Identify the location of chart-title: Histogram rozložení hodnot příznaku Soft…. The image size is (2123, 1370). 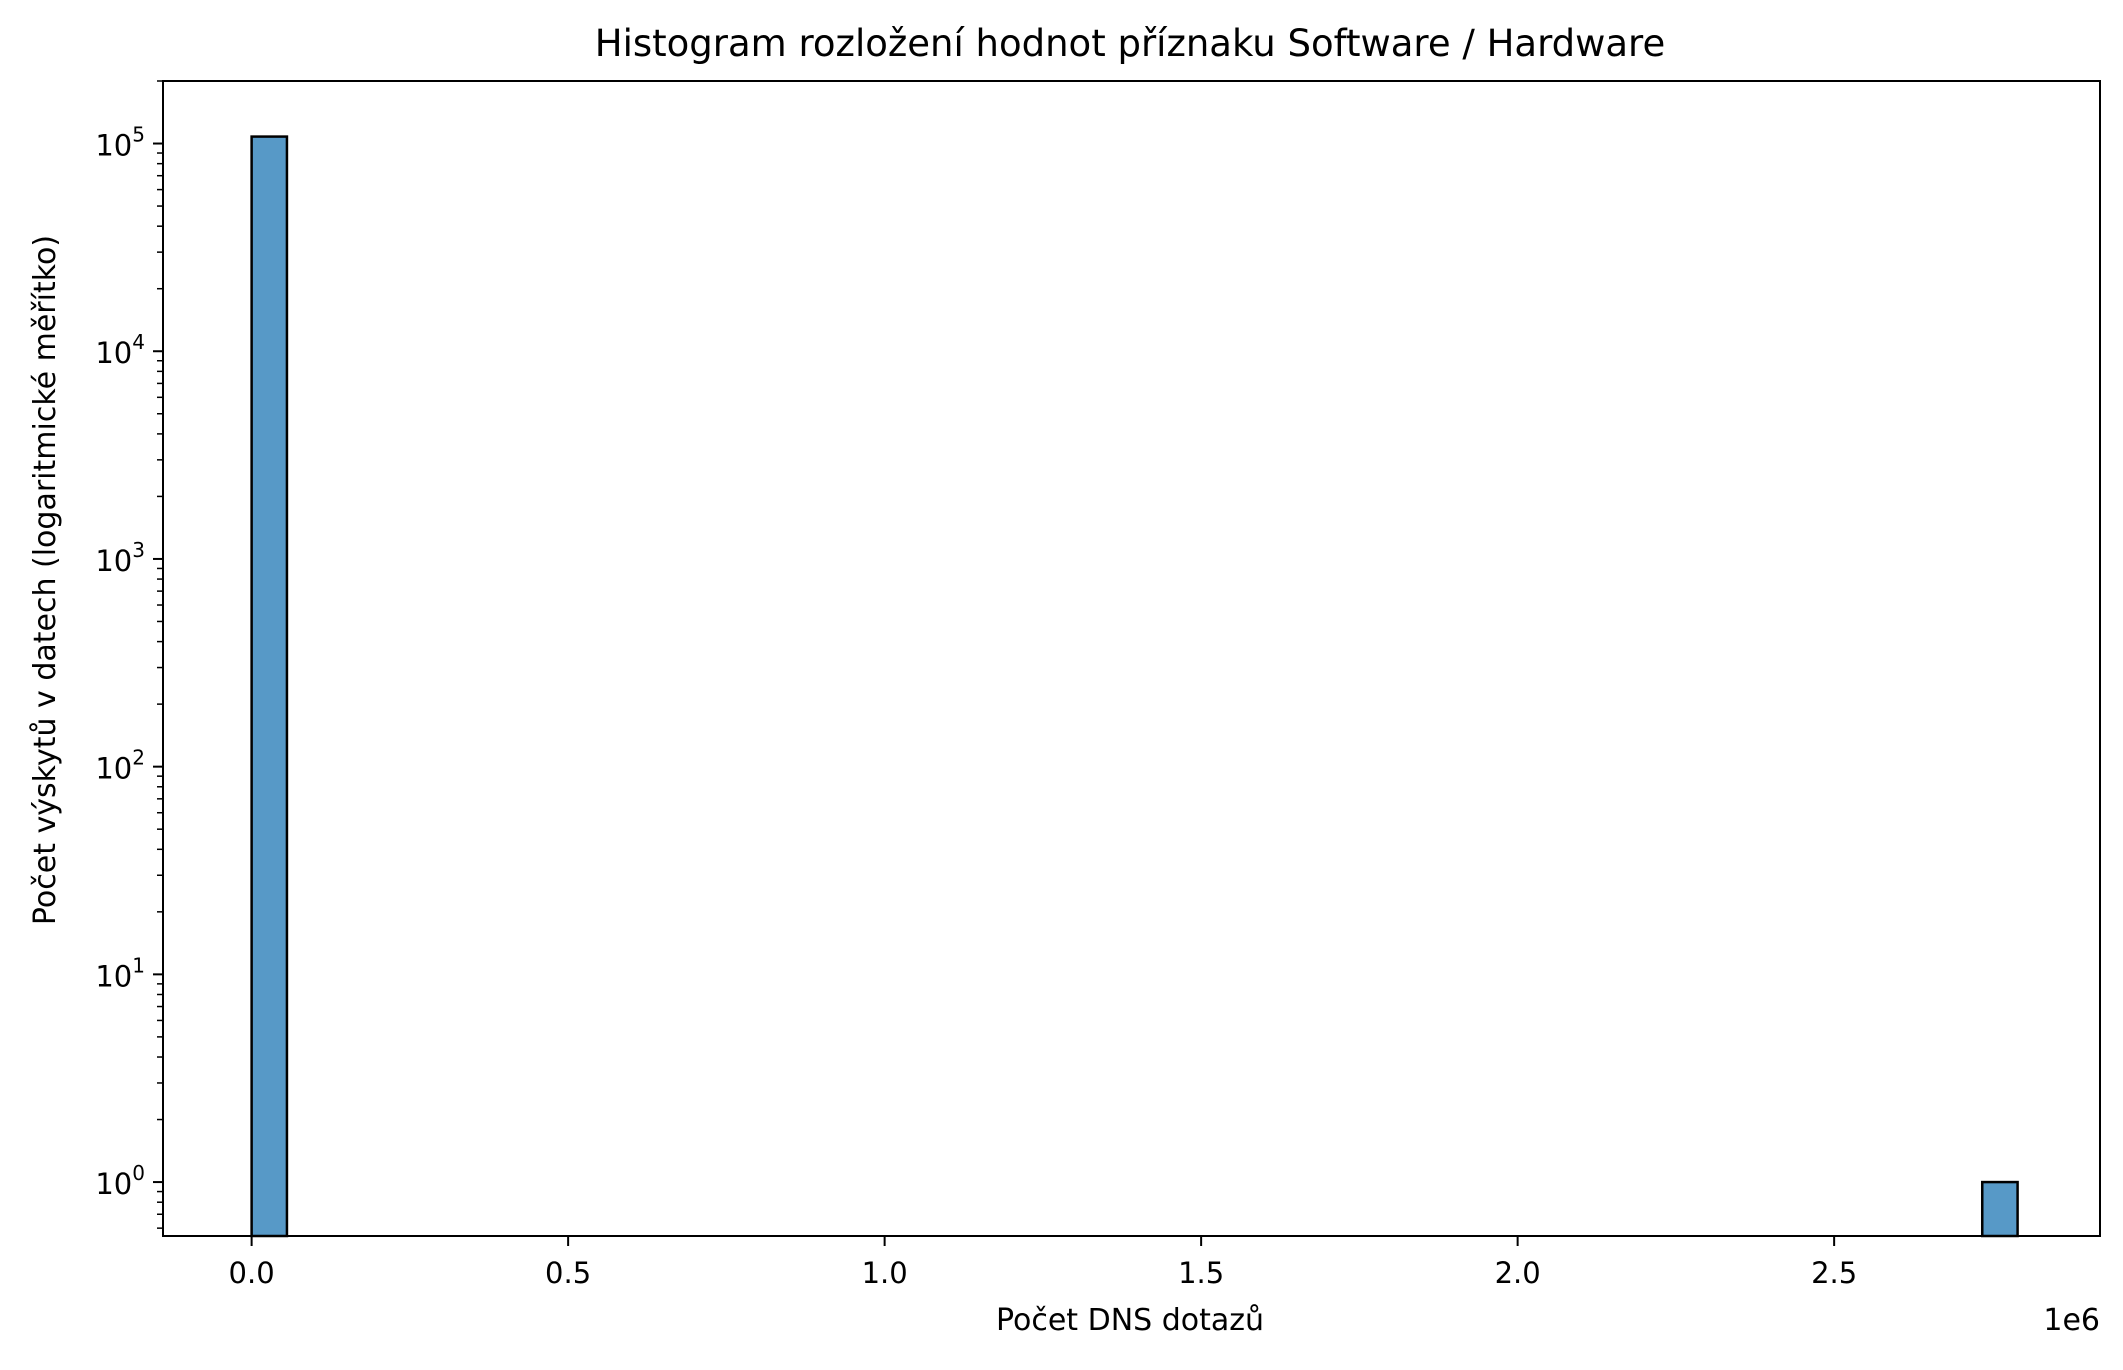
(1130, 43).